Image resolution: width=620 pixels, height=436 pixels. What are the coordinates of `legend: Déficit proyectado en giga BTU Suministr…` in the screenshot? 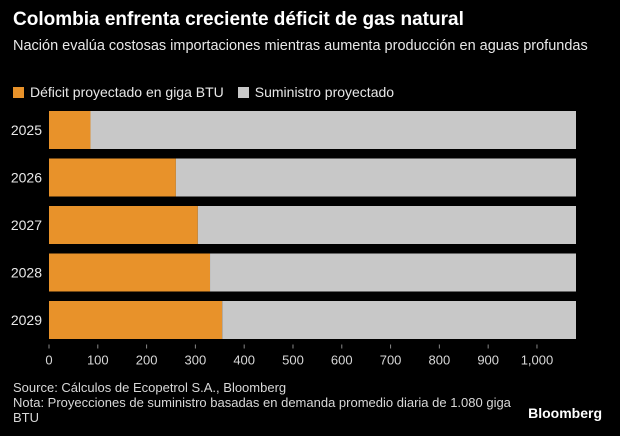 It's located at (210, 92).